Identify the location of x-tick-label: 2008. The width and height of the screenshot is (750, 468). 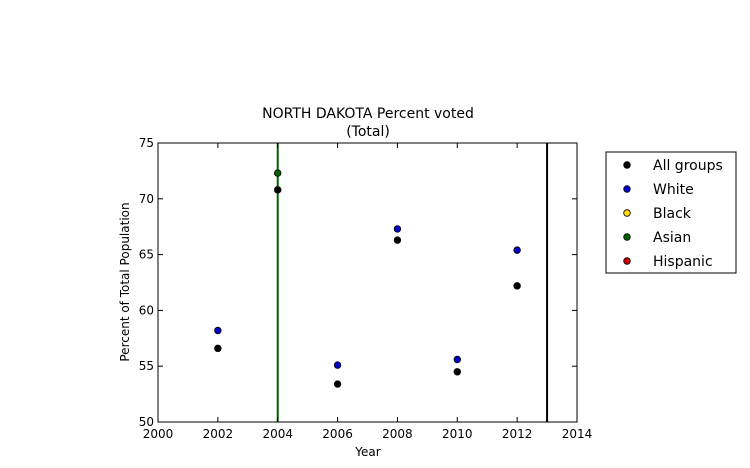
(397, 434).